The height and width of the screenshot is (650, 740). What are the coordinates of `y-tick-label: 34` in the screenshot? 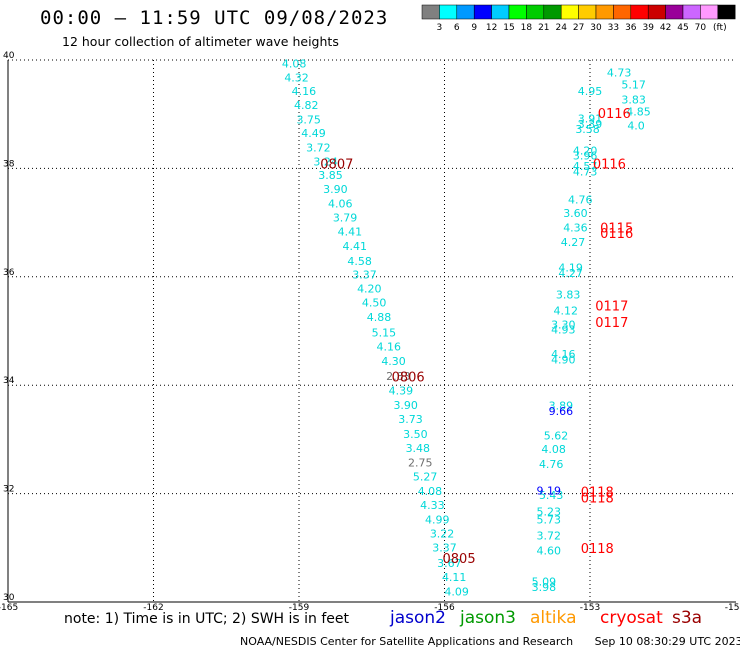 It's located at (9, 381).